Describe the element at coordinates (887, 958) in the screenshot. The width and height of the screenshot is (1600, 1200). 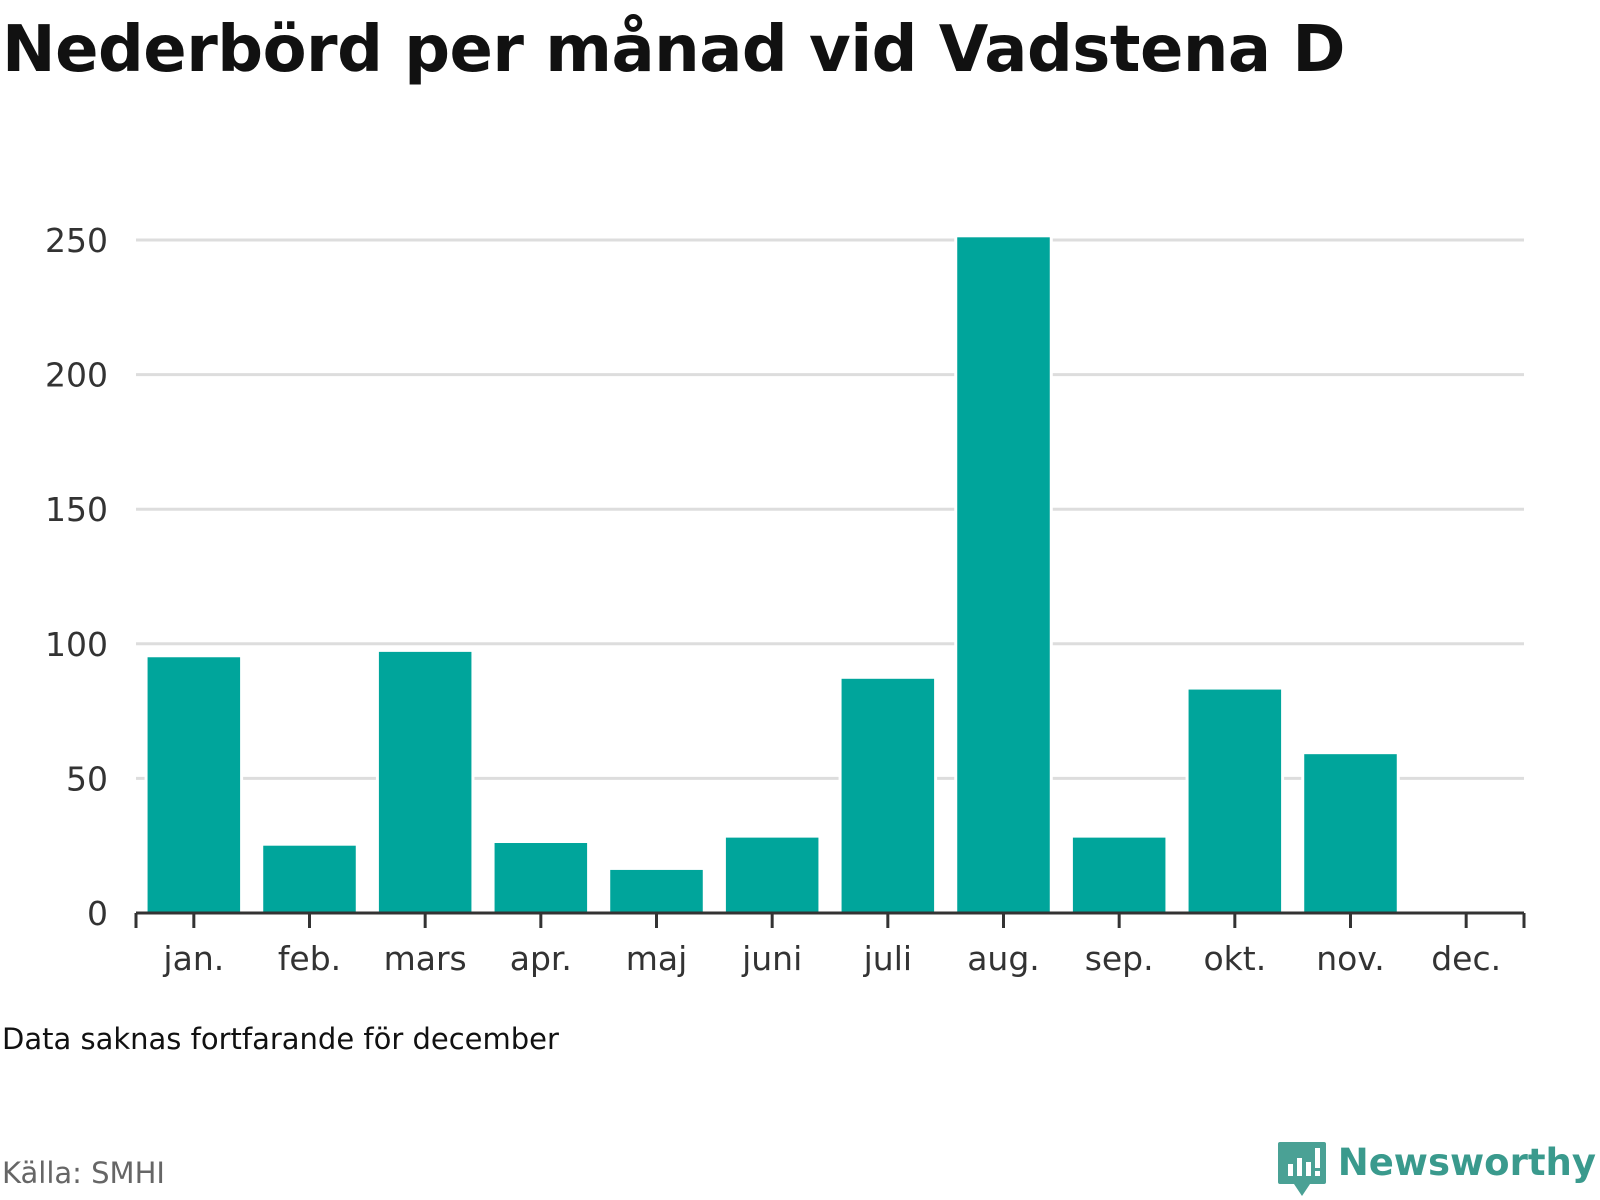
I see `x-tick-label: juli` at that location.